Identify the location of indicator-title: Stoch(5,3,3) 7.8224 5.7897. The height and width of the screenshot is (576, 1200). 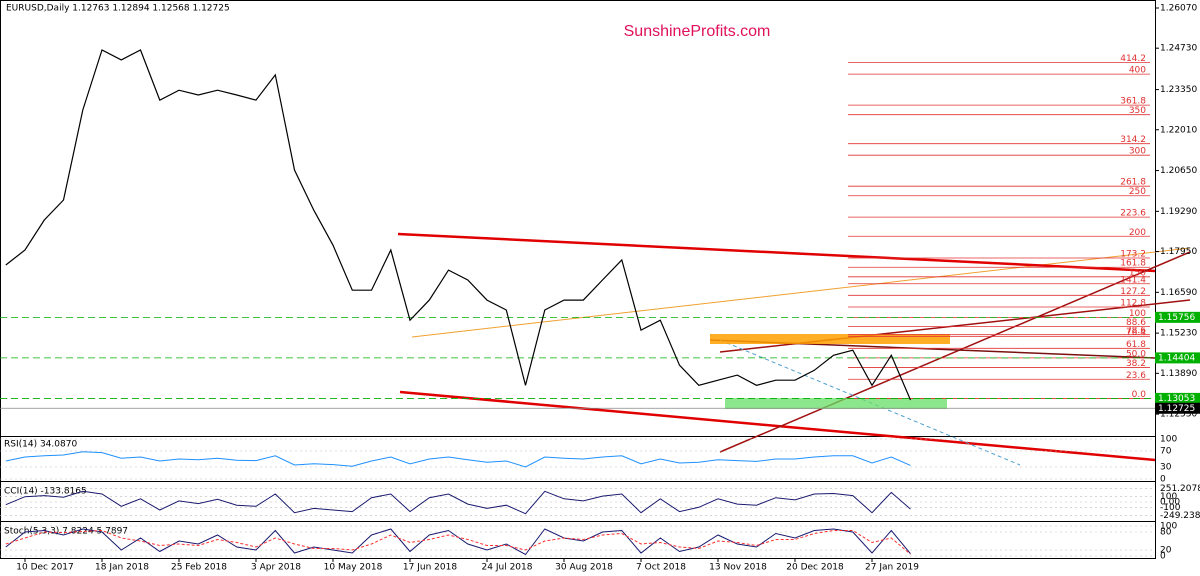
(66, 532).